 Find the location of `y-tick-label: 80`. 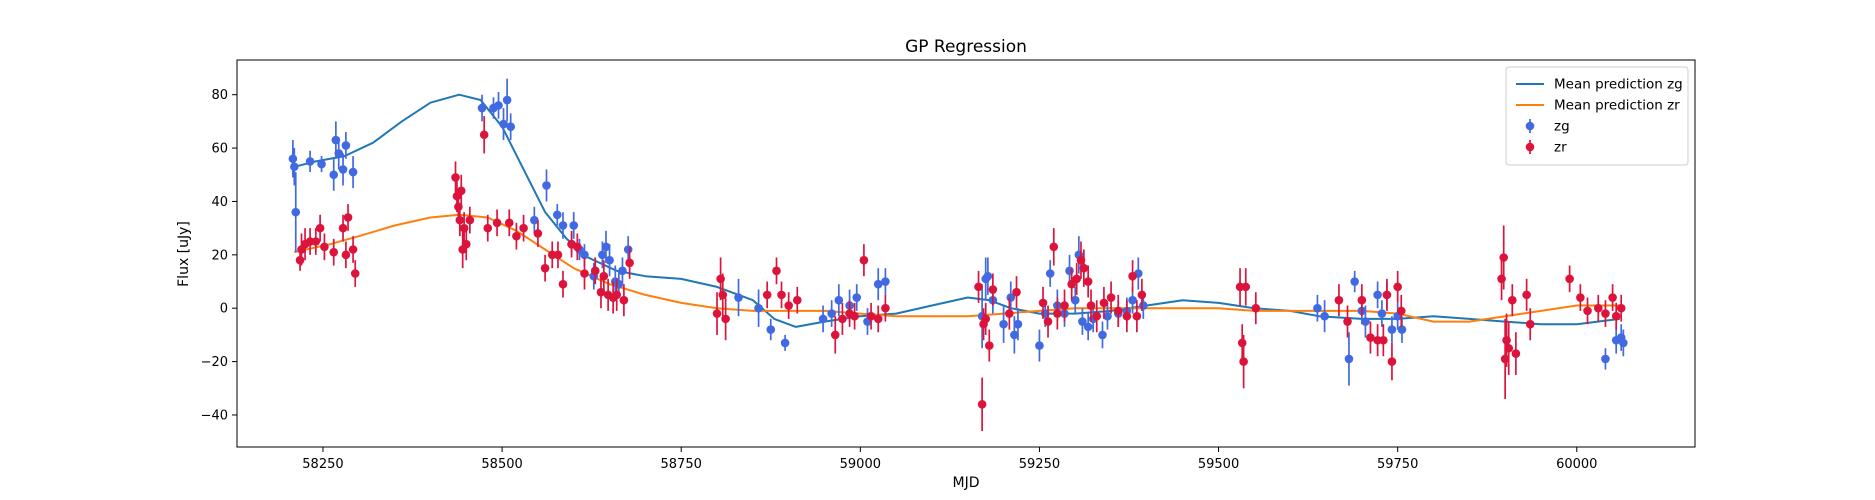

y-tick-label: 80 is located at coordinates (219, 95).